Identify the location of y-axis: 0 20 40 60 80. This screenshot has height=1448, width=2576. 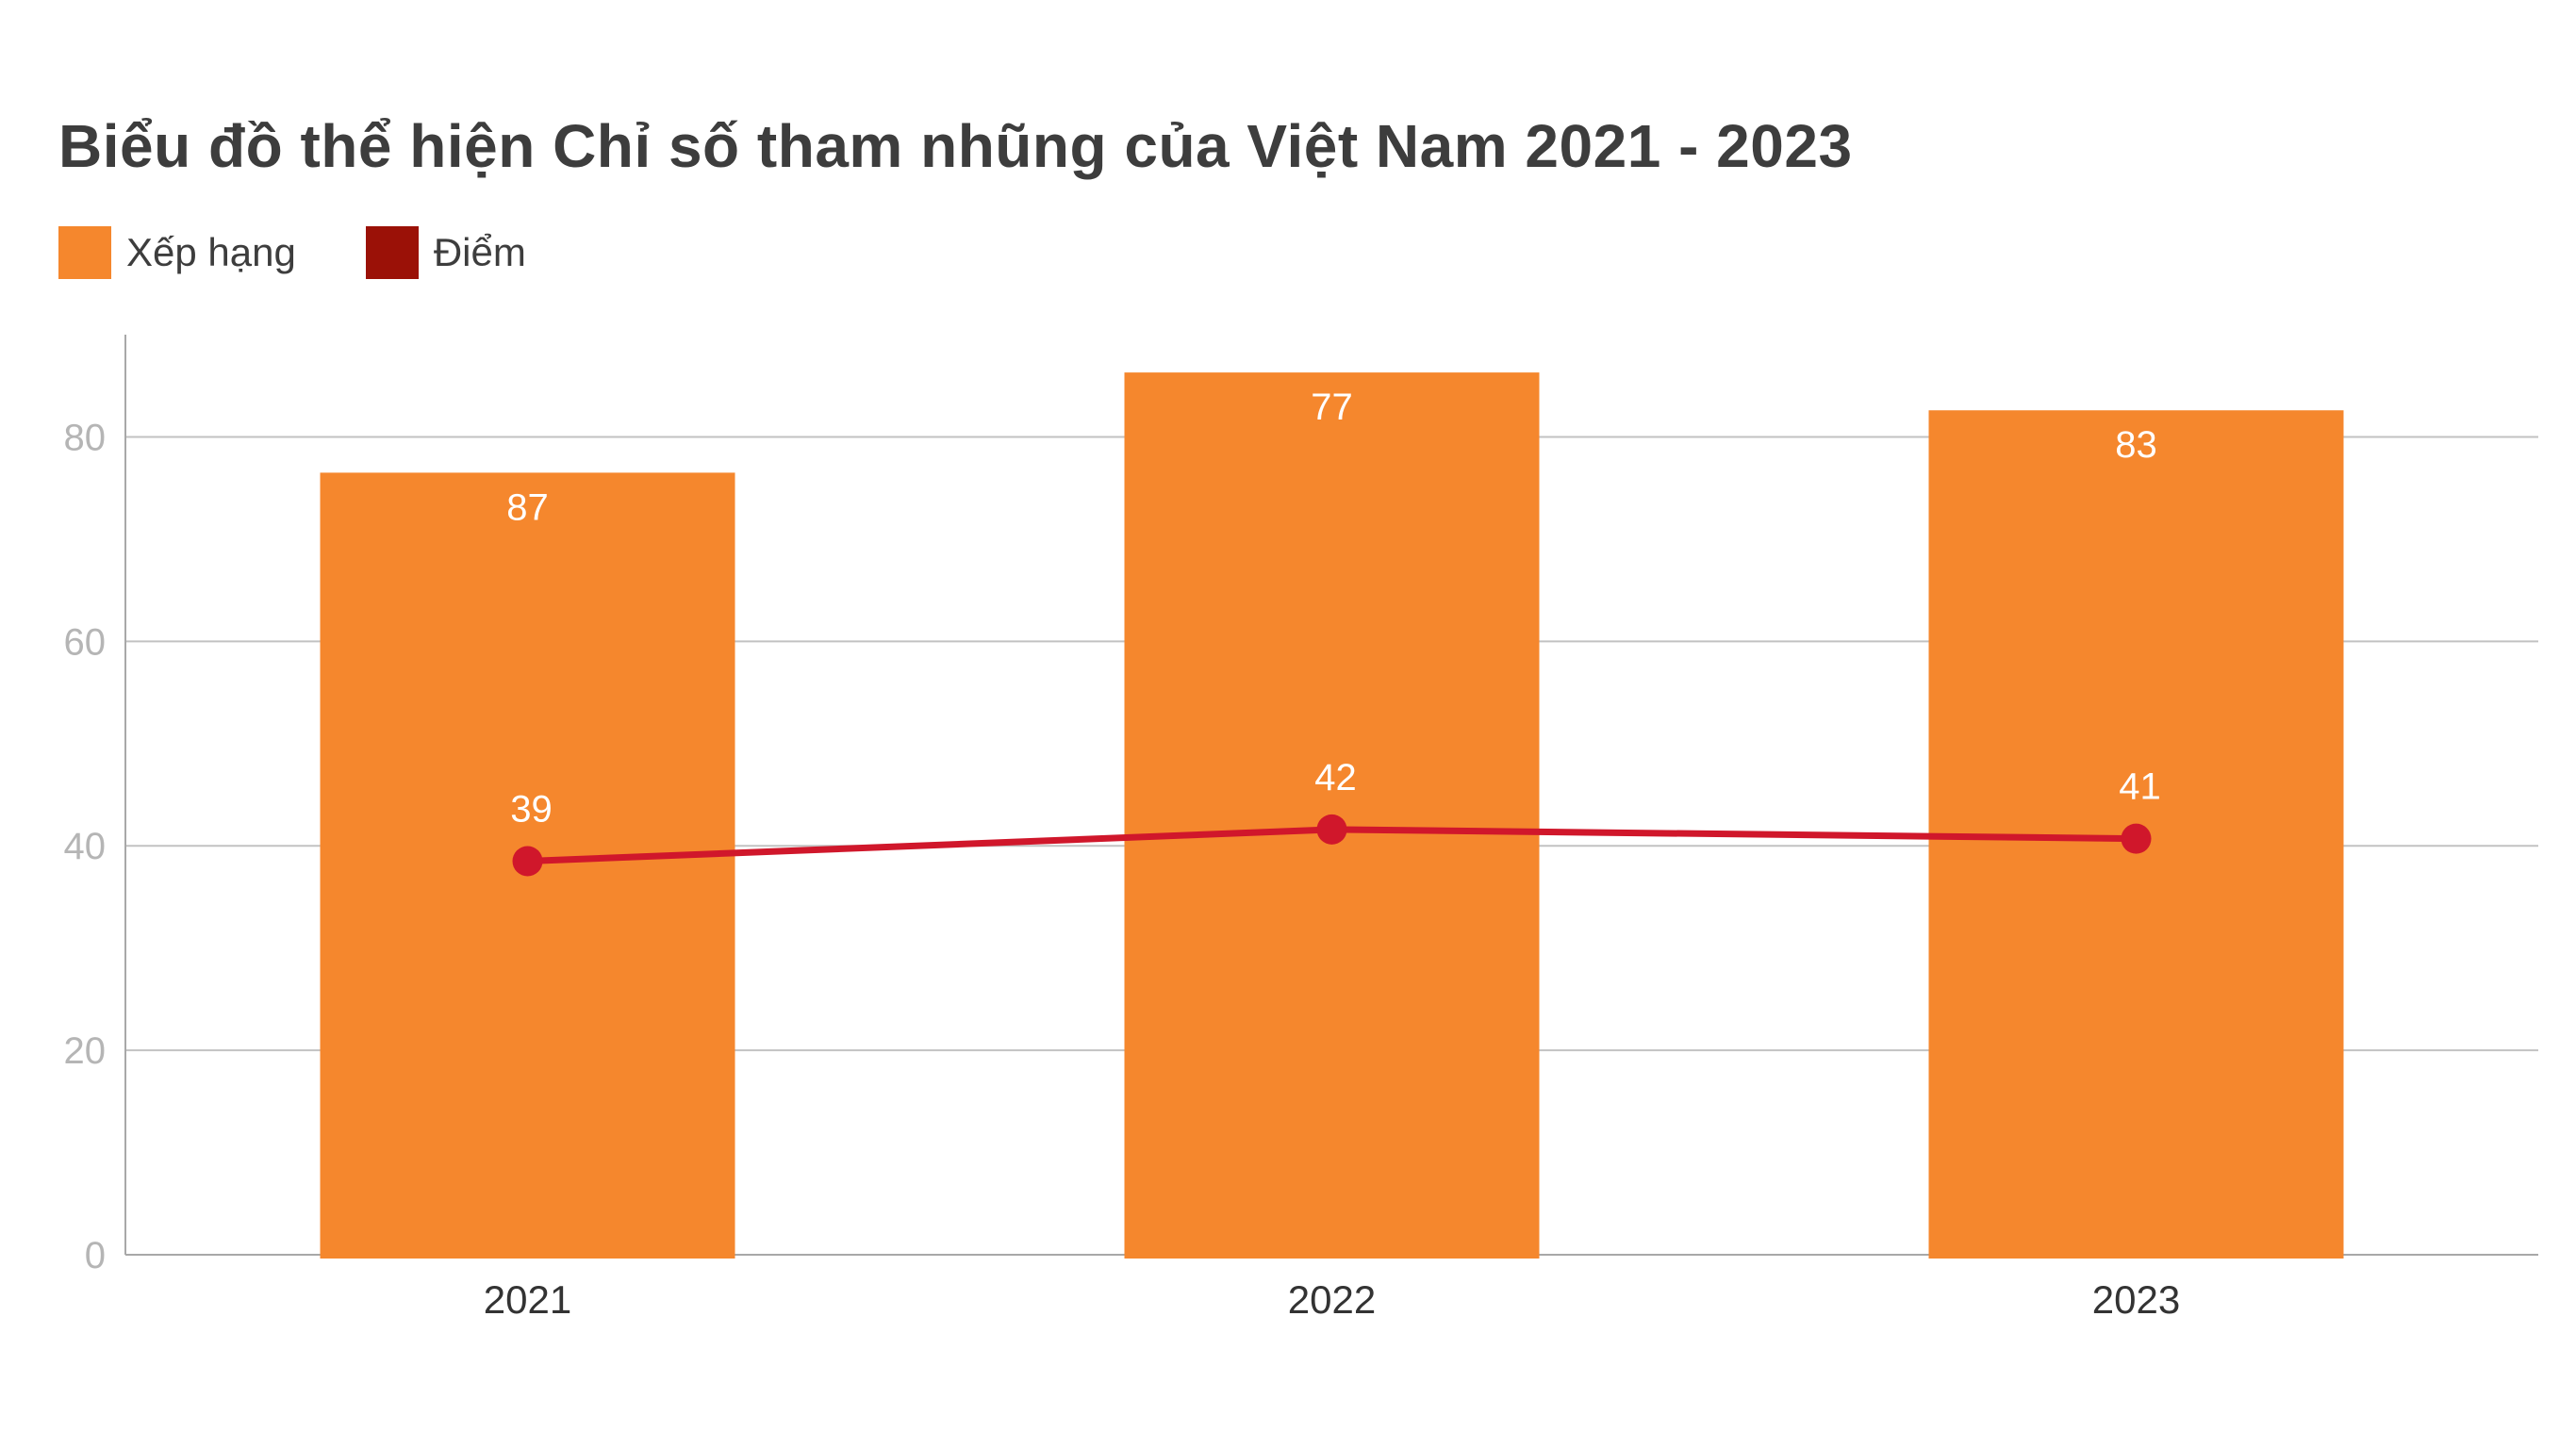
(95, 805).